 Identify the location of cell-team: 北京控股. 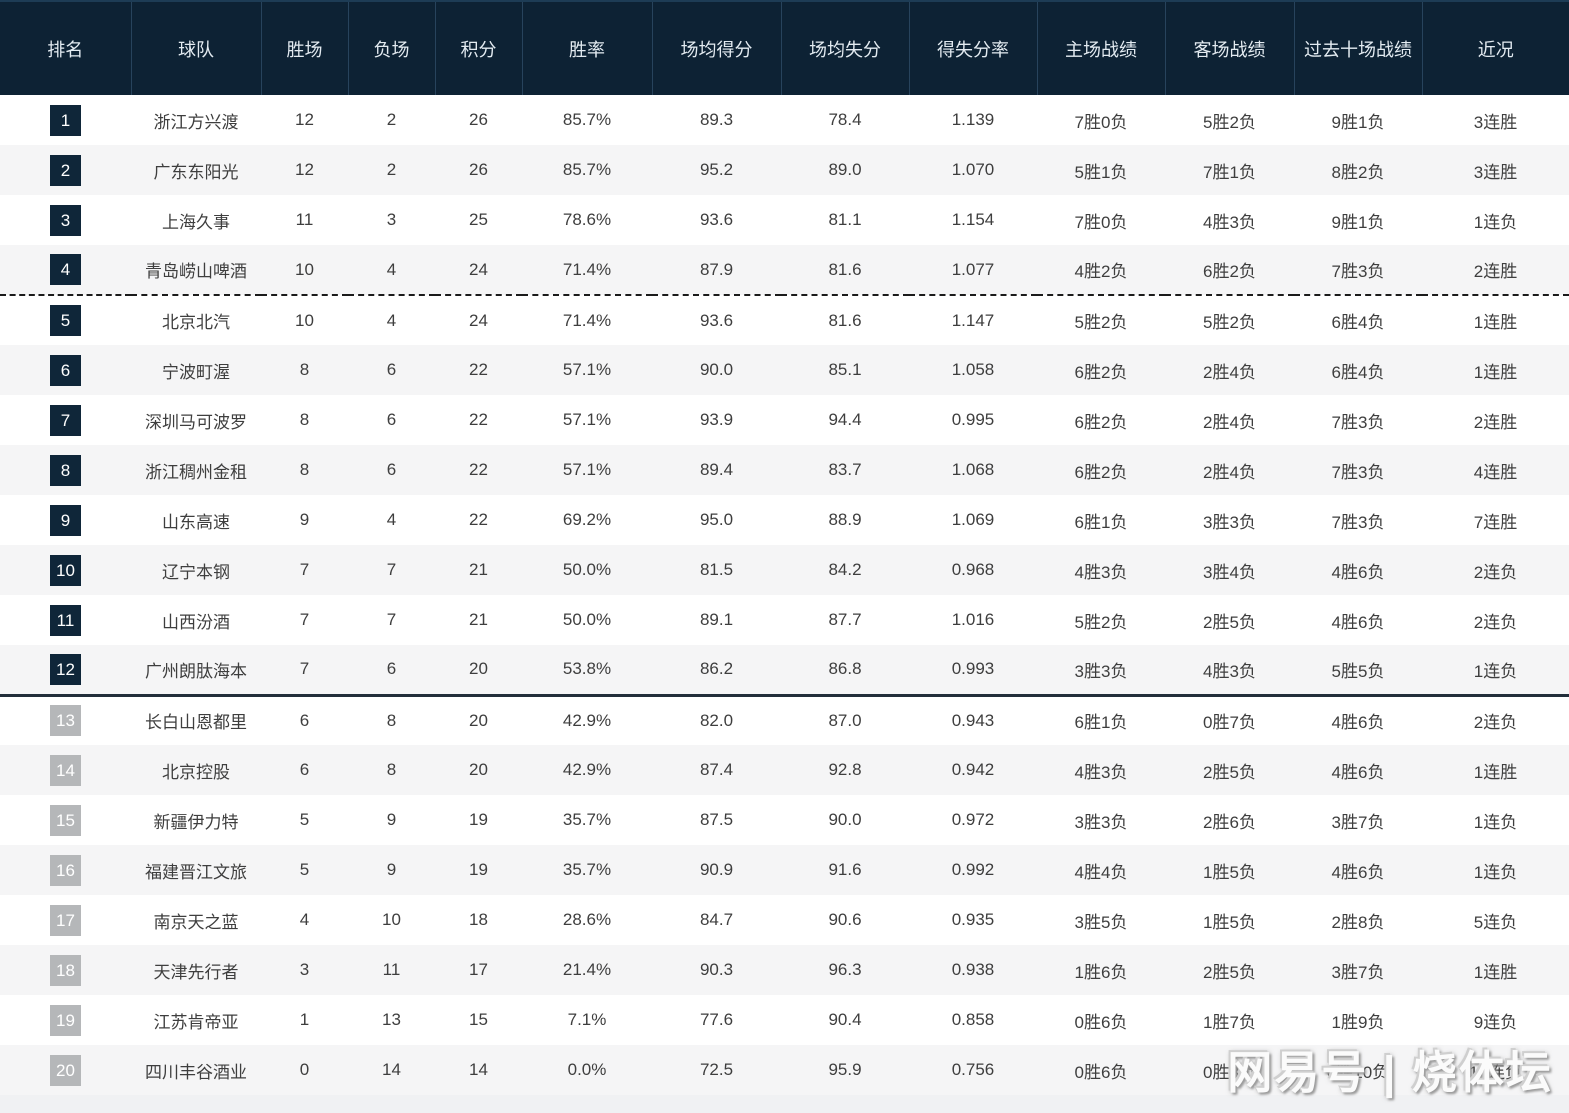
(196, 772).